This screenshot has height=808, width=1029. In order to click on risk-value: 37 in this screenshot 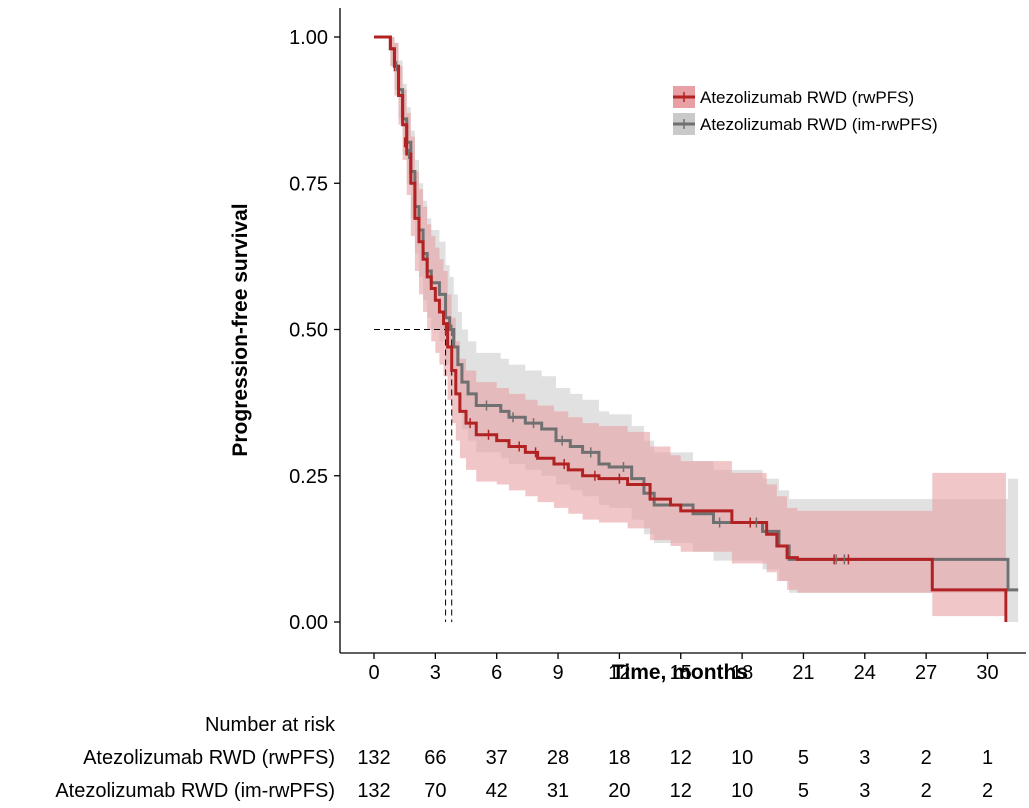, I will do `click(497, 758)`.